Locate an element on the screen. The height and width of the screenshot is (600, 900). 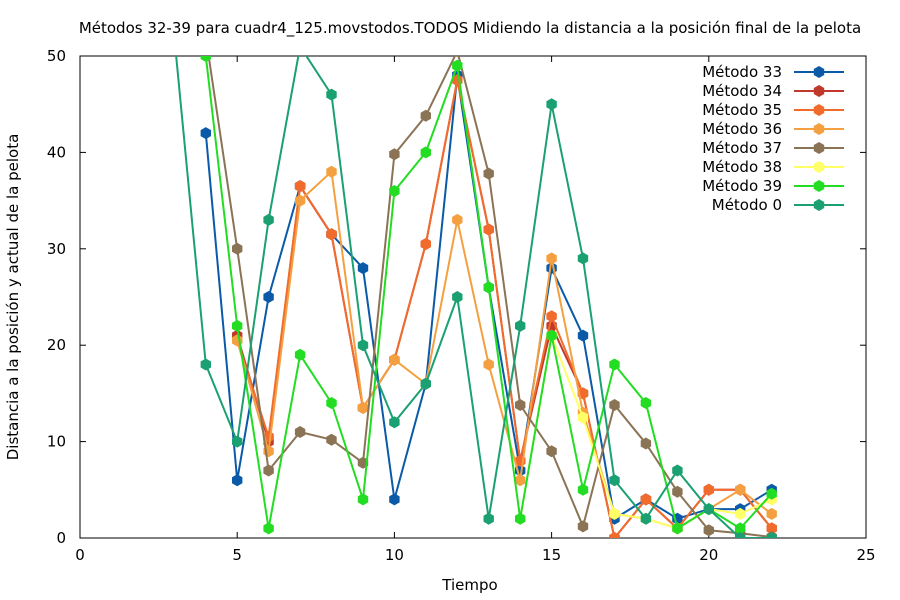
y-tick-label: 50 is located at coordinates (56, 56).